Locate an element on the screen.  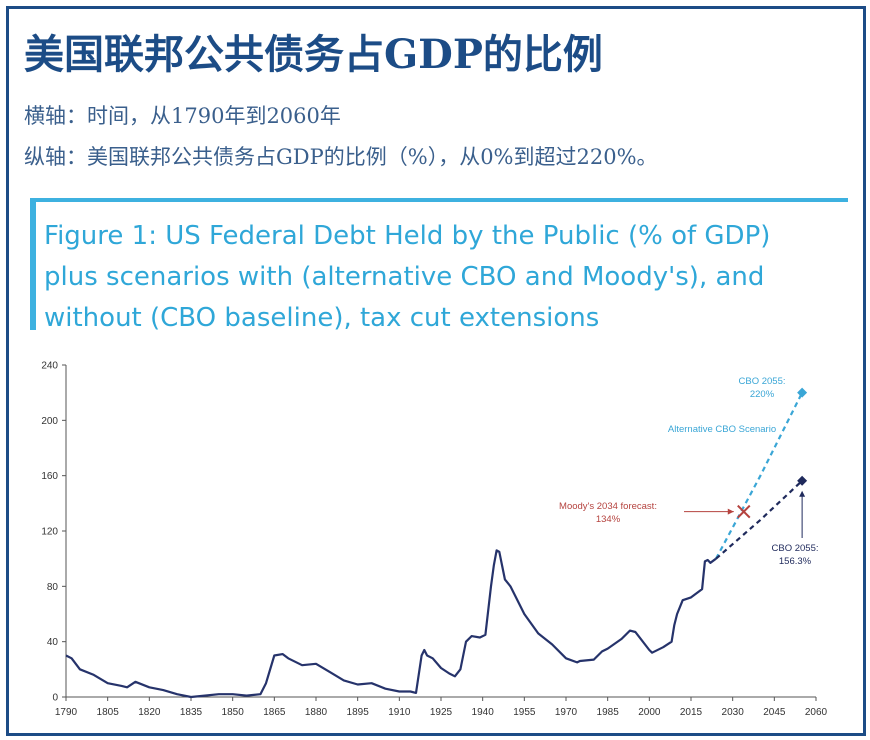
x-tick-label: 2015 is located at coordinates (691, 712).